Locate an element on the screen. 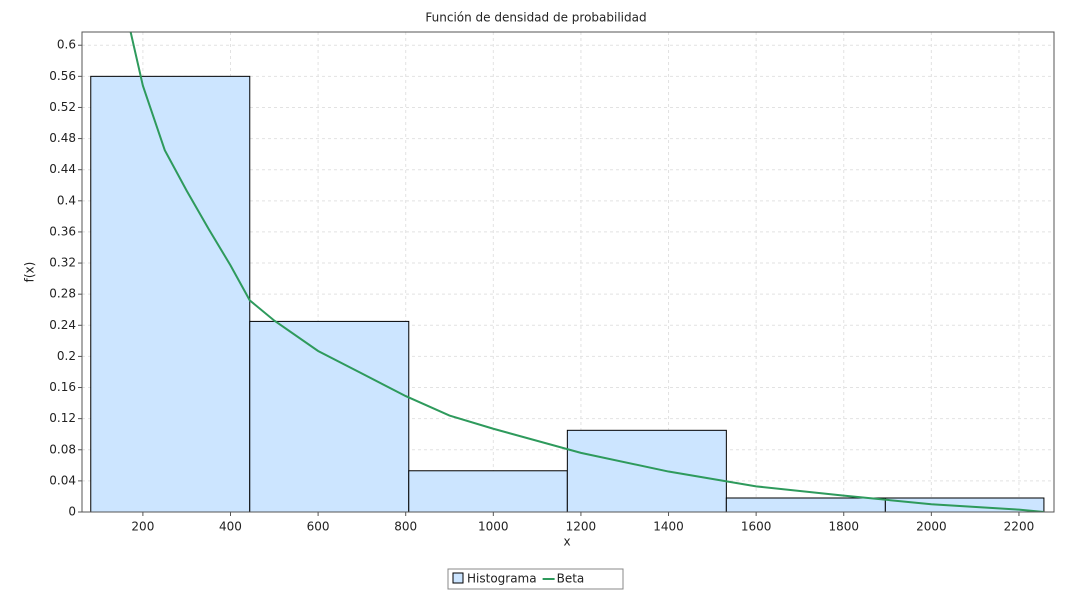 The height and width of the screenshot is (593, 1083). y-tick-label: 0.56 is located at coordinates (62, 76).